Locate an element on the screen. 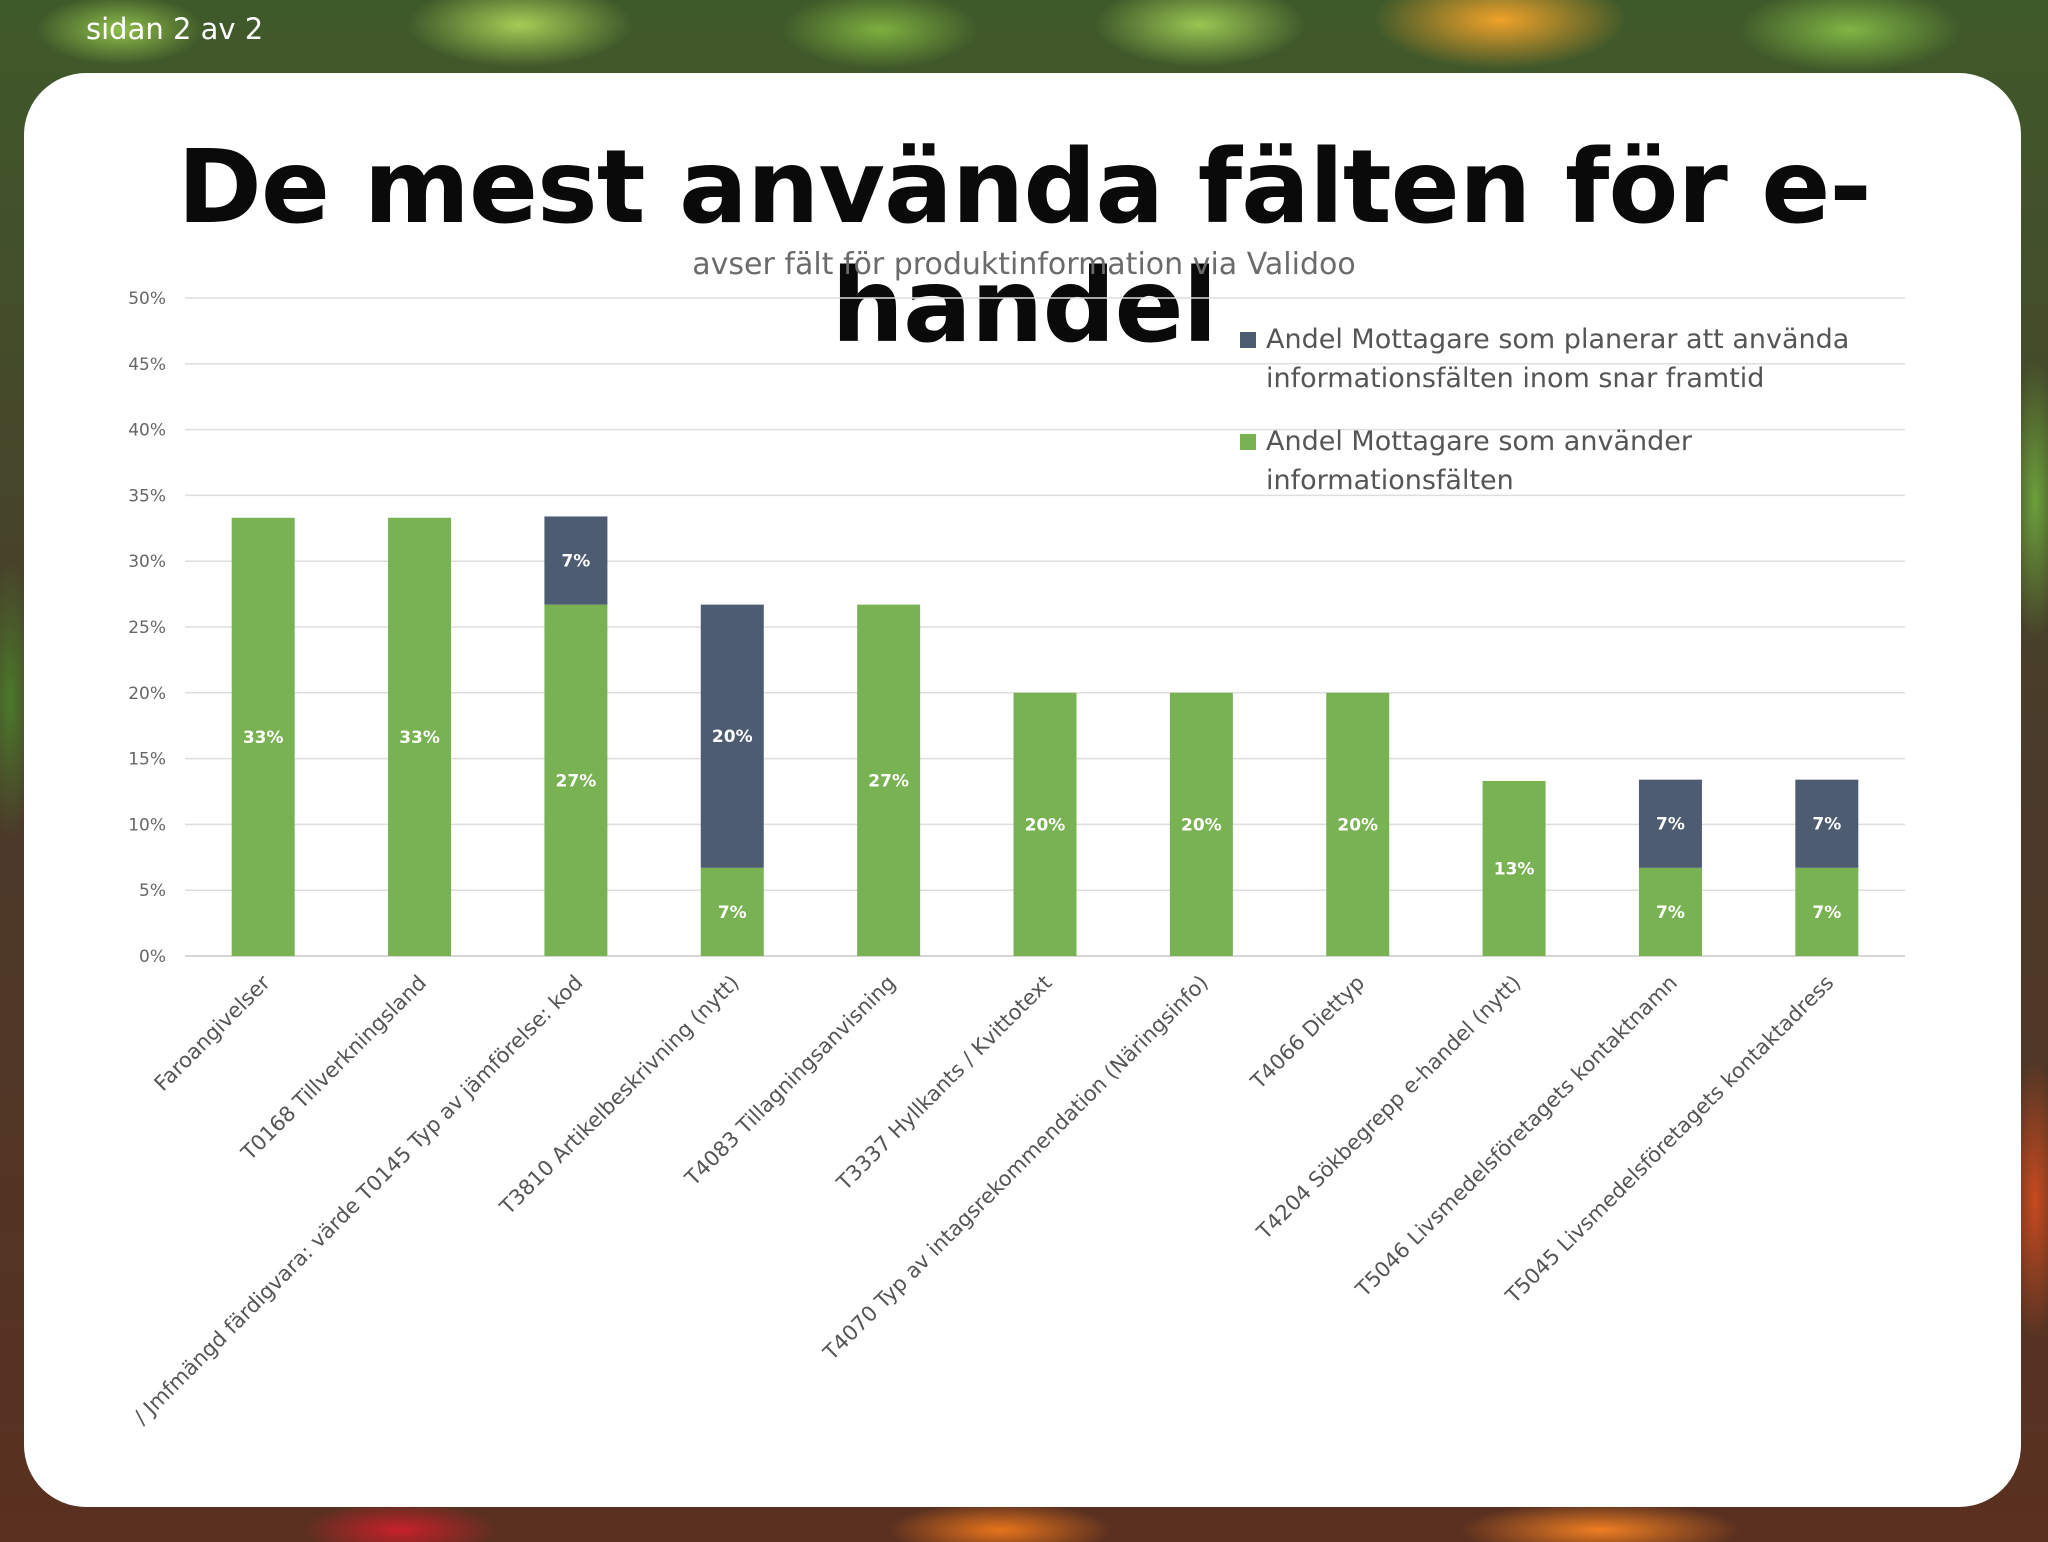 This screenshot has width=2048, height=1542. legend-swatch-planning is located at coordinates (1248, 340).